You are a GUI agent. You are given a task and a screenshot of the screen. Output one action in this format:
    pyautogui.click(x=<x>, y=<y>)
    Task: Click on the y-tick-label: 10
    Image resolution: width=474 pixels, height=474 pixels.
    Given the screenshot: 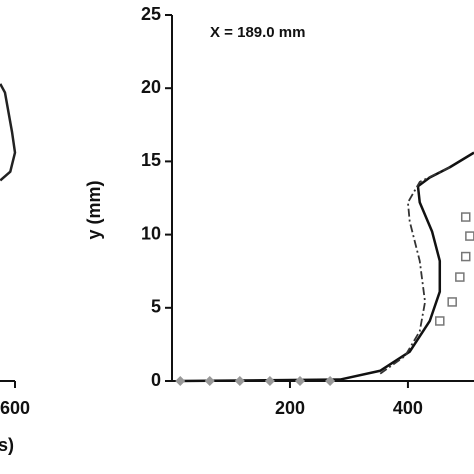 What is the action you would take?
    pyautogui.click(x=151, y=233)
    